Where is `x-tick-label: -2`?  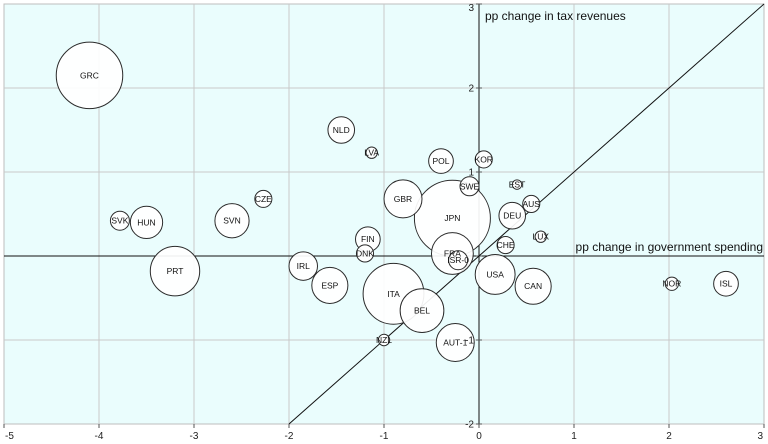
x-tick-label: -2 is located at coordinates (289, 436).